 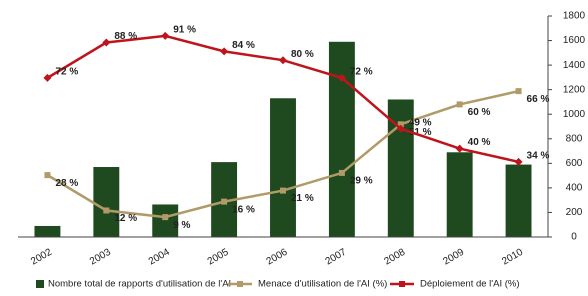 I want to click on legend-label: Menace d'utilisation de l'AI (%), so click(x=322, y=284).